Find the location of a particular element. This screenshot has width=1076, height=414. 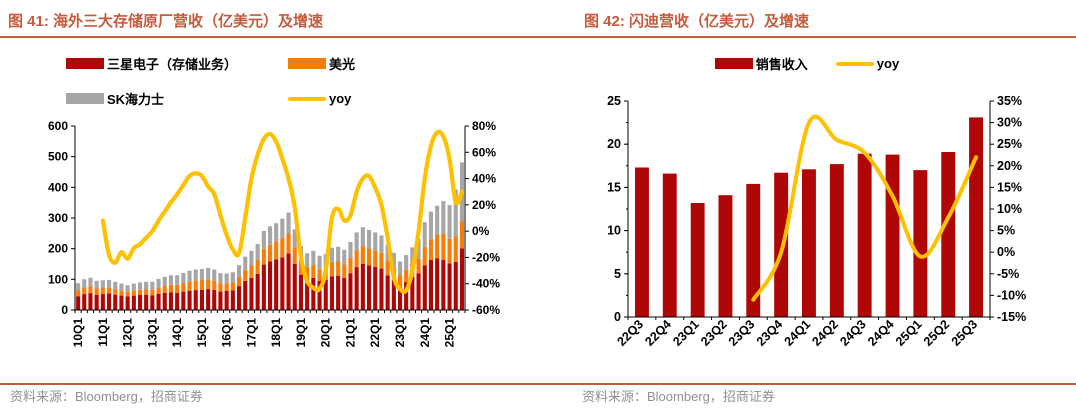

svg-text: 23Q4 is located at coordinates (770, 333).